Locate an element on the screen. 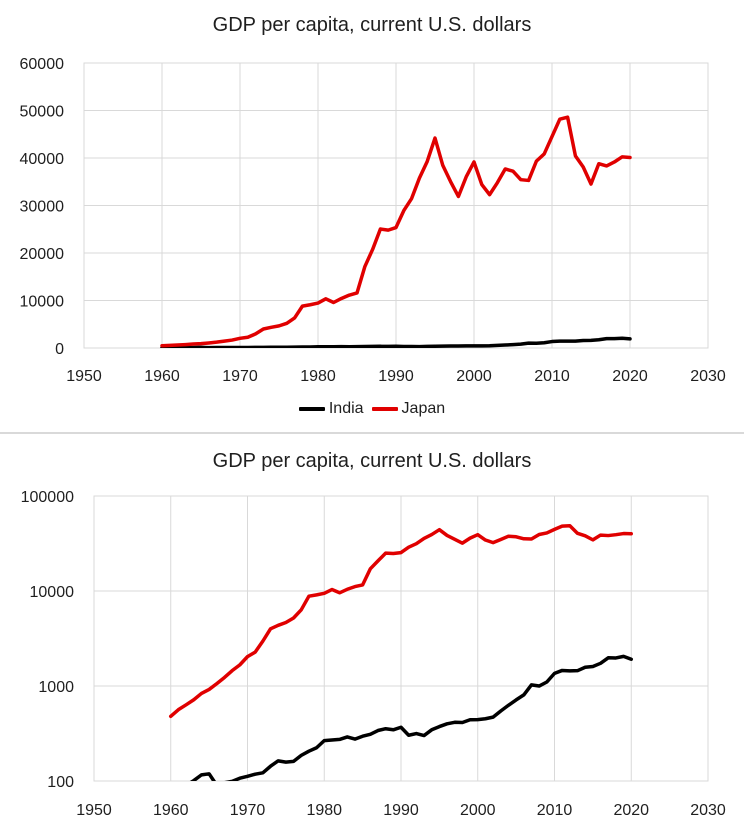 Image resolution: width=744 pixels, height=836 pixels. legend-swatch-japan is located at coordinates (384, 409).